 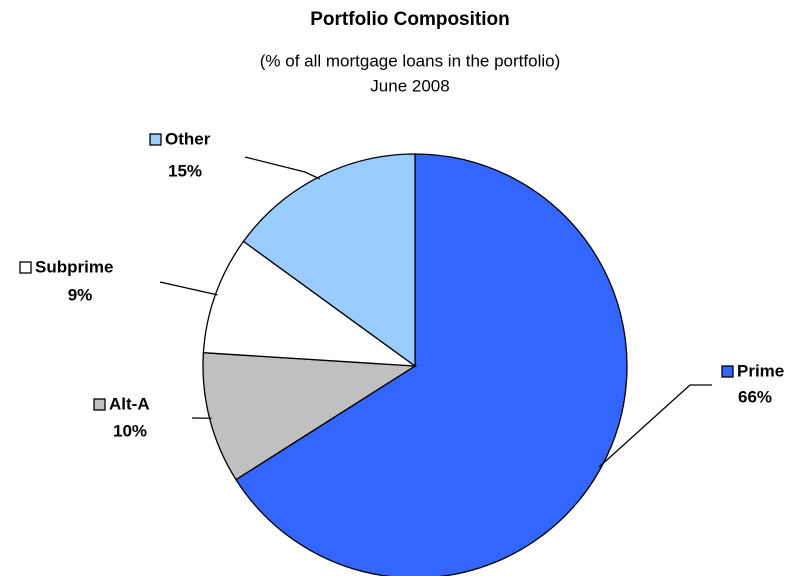 I want to click on slice-label: Prime, so click(x=760, y=370).